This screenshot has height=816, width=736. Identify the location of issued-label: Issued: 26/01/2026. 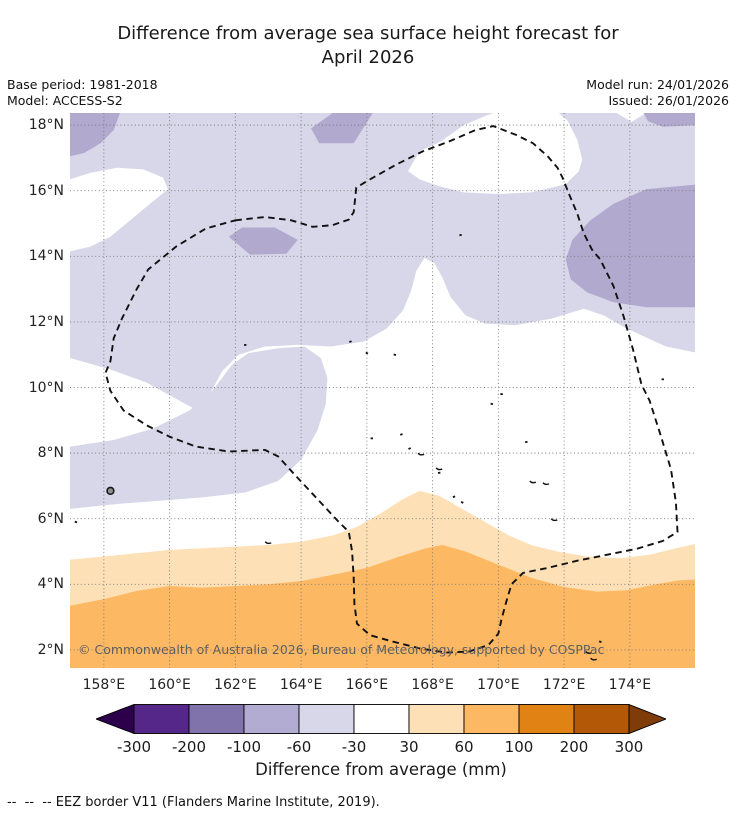
(669, 100).